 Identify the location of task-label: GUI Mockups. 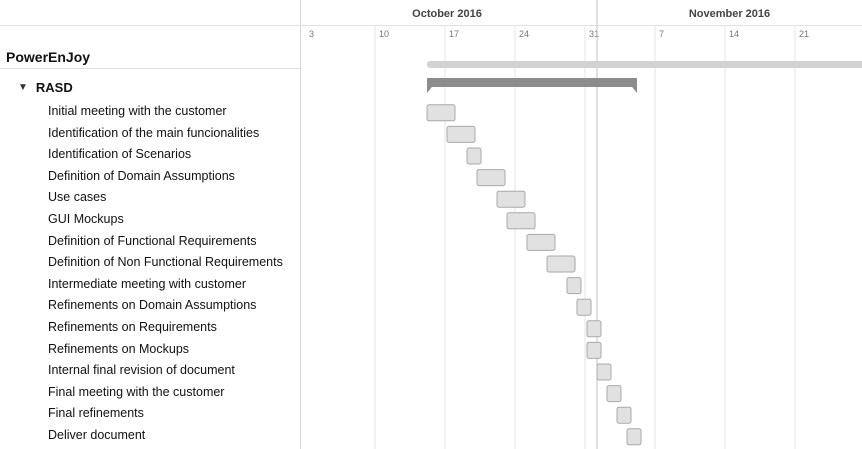
(86, 219).